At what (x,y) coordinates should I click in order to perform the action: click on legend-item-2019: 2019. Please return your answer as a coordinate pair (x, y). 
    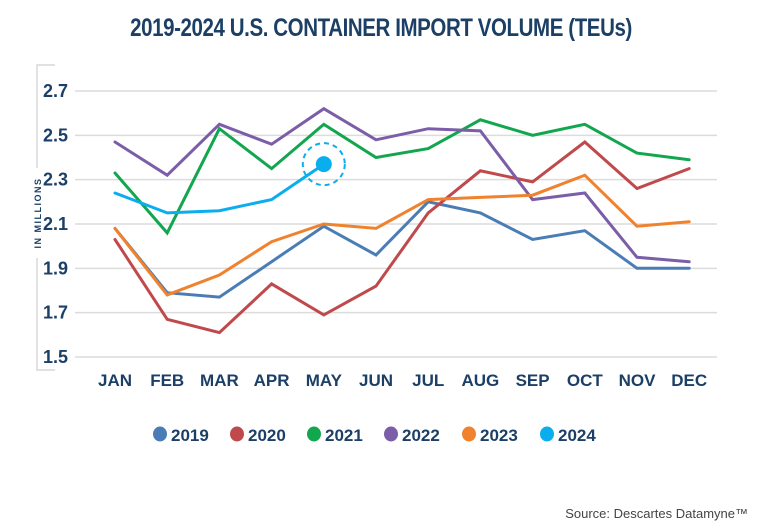
    Looking at the image, I should click on (181, 435).